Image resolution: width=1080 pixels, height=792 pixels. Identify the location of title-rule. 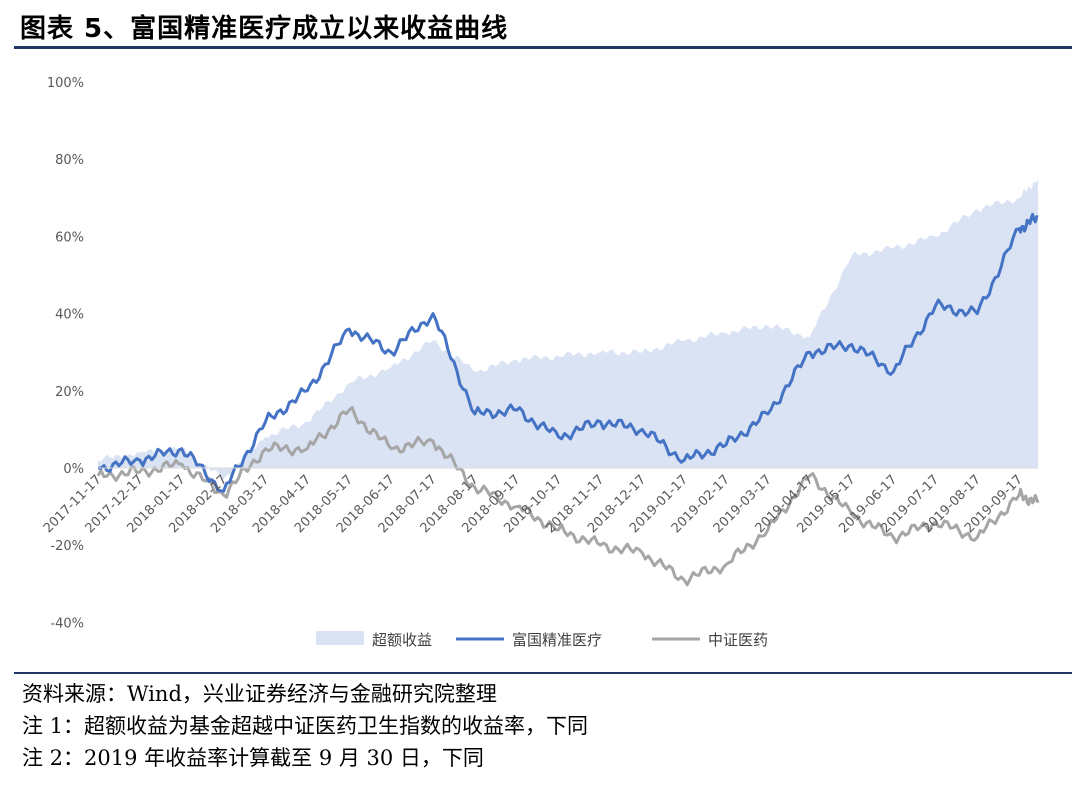
(543, 47).